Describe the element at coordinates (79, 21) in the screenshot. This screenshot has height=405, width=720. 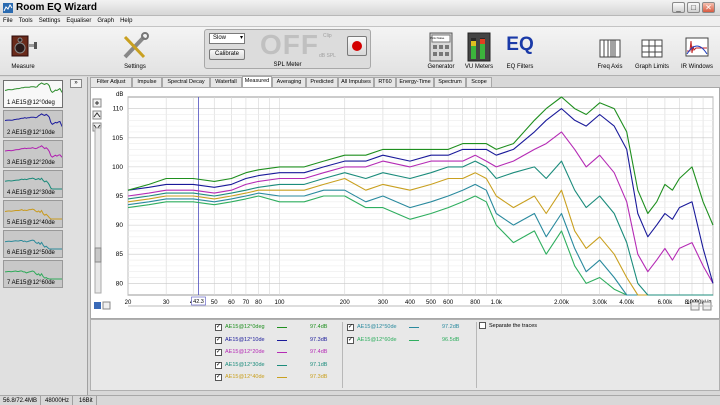
I see `menu-equaliser: Equaliser` at that location.